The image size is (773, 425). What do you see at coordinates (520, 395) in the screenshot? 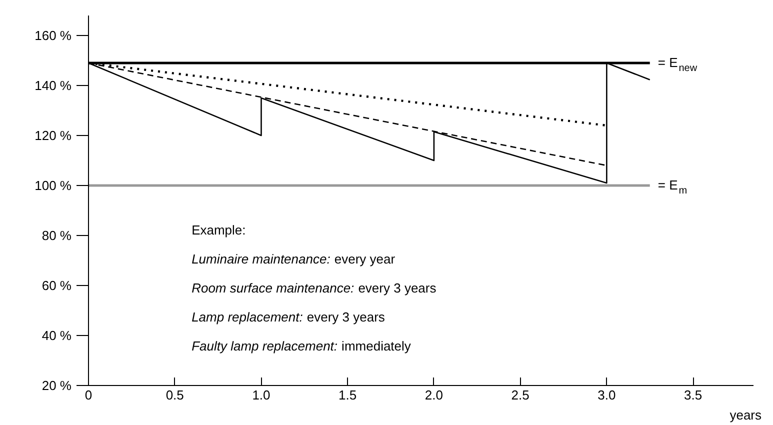
I see `x-tick-label: 2.5` at bounding box center [520, 395].